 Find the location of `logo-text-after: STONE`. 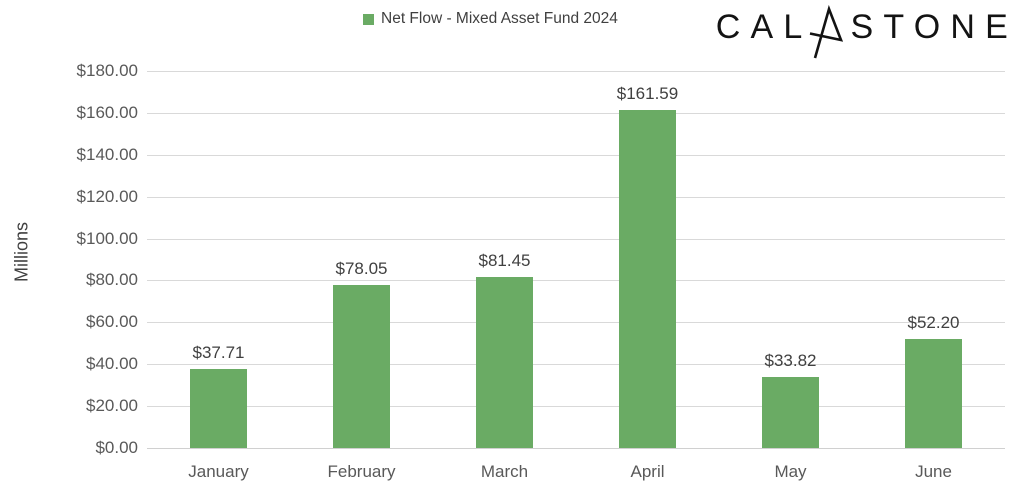

logo-text-after: STONE is located at coordinates (934, 27).